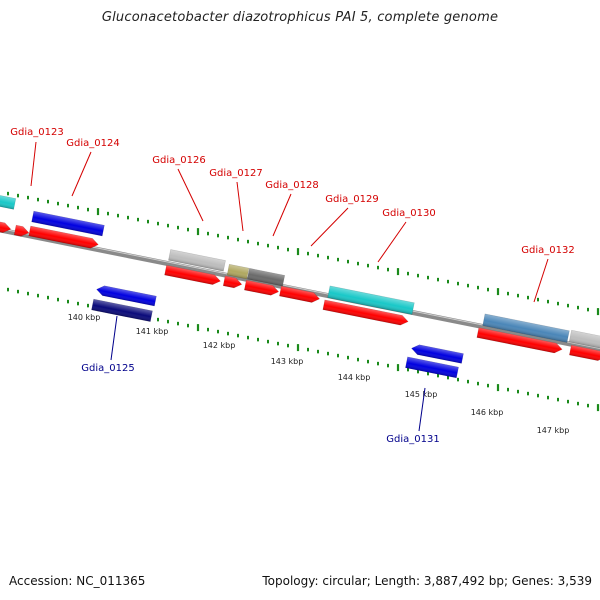  Describe the element at coordinates (77, 581) in the screenshot. I see `accession-text: Accession: NC_011365` at that location.